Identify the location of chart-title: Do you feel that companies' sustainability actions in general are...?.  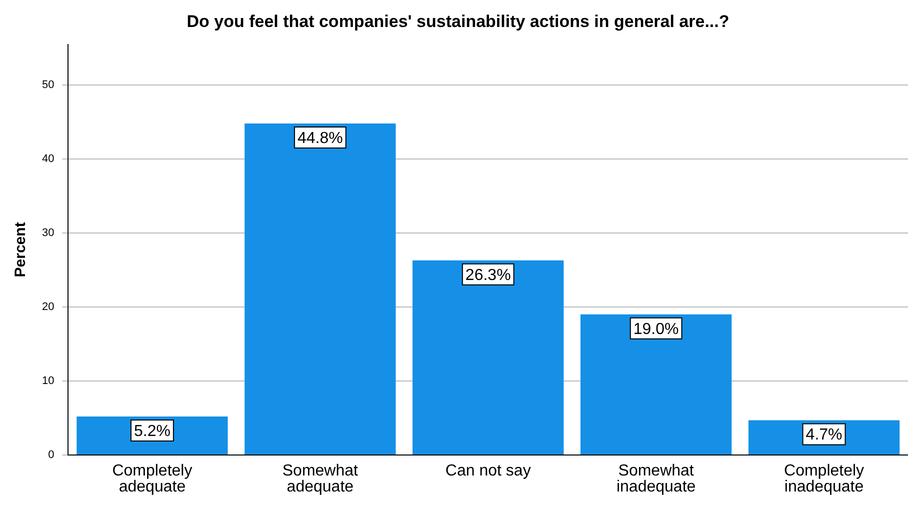
(458, 21).